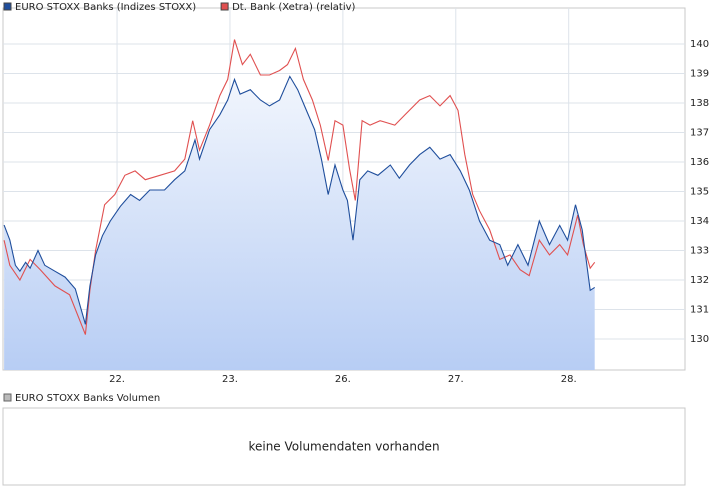  I want to click on y-tick-label: 132, so click(699, 280).